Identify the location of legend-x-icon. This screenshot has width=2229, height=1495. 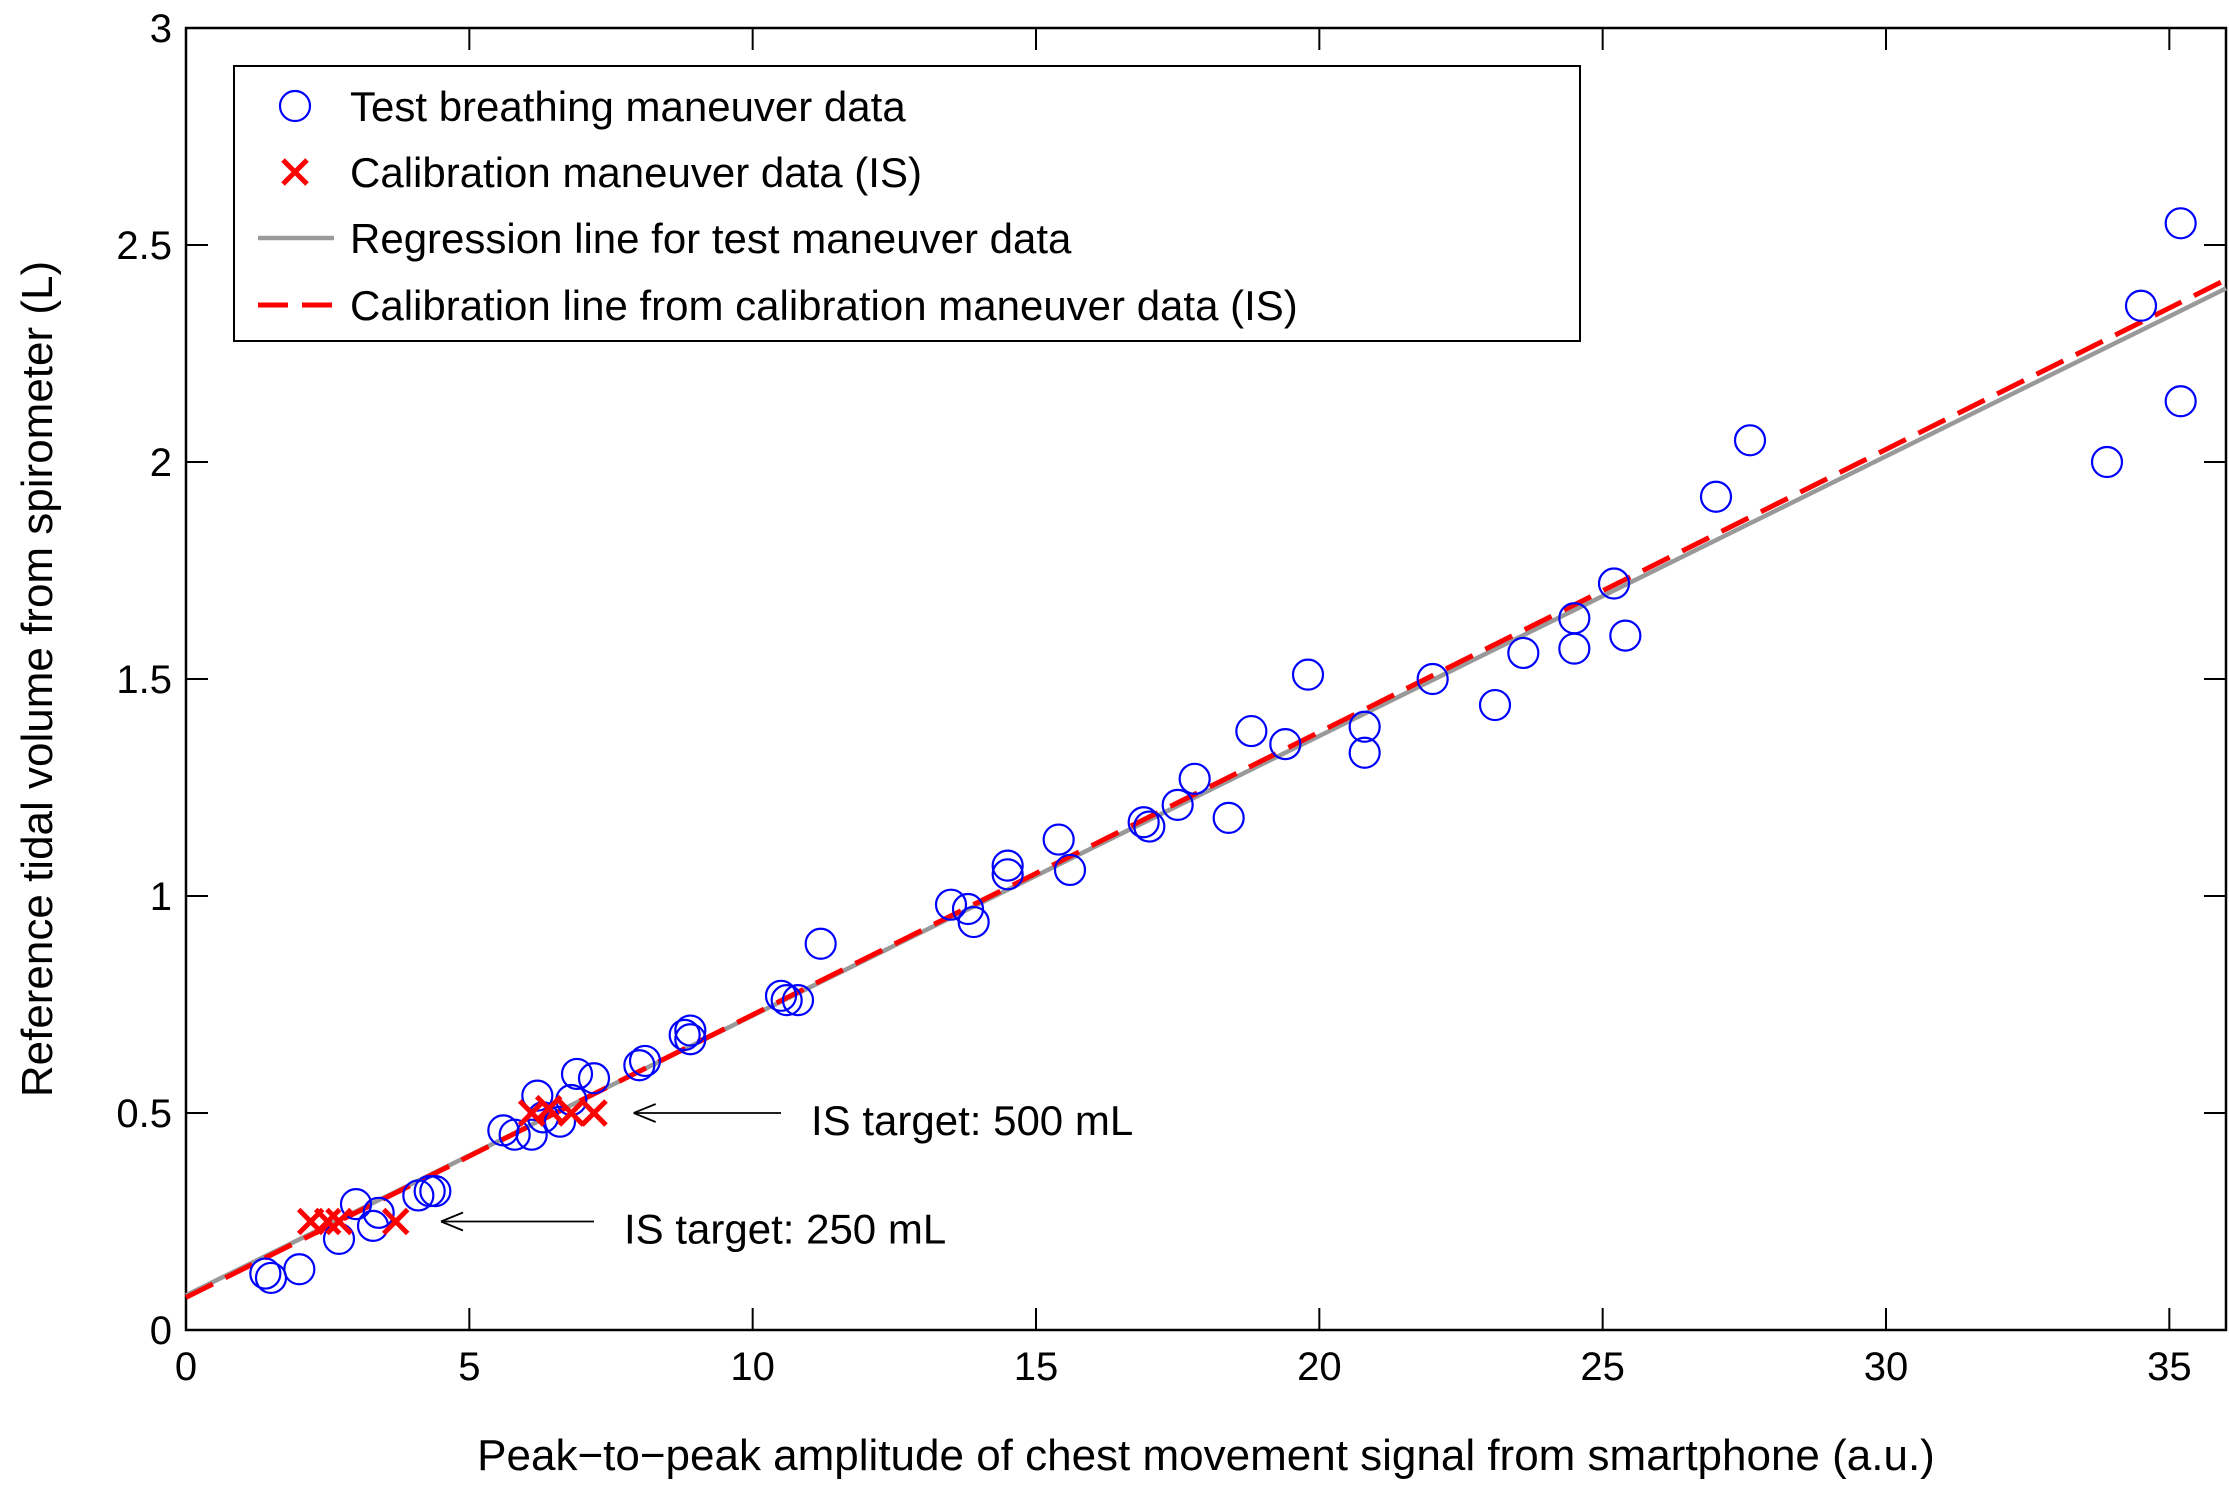
(295, 172).